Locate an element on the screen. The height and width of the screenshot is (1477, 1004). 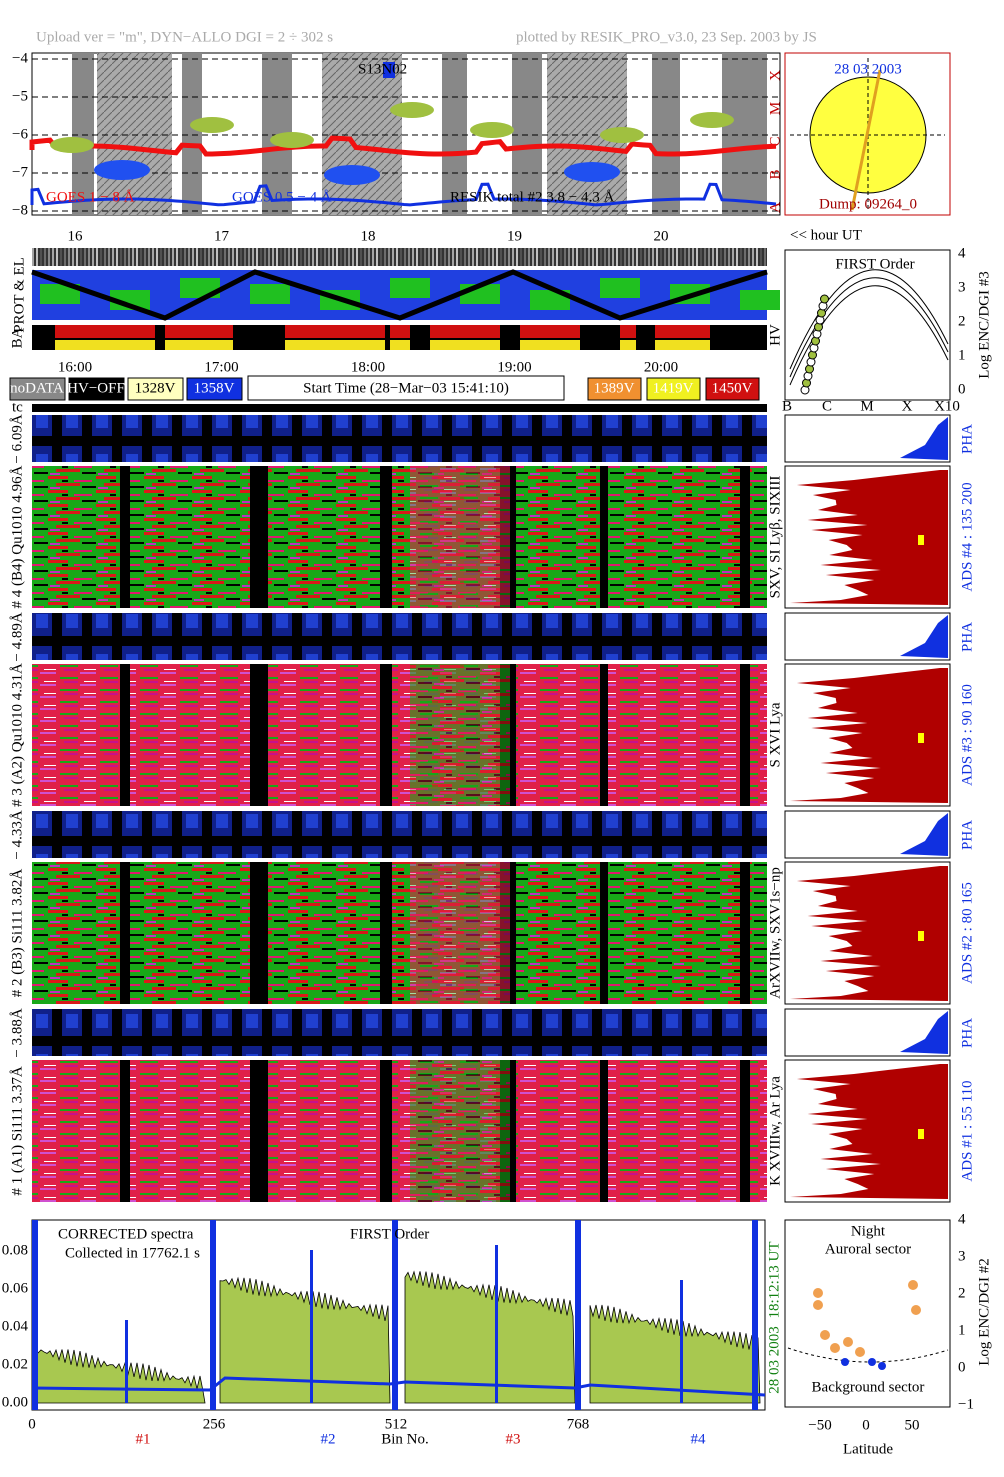
orbit-track is located at coordinates (866, 140).